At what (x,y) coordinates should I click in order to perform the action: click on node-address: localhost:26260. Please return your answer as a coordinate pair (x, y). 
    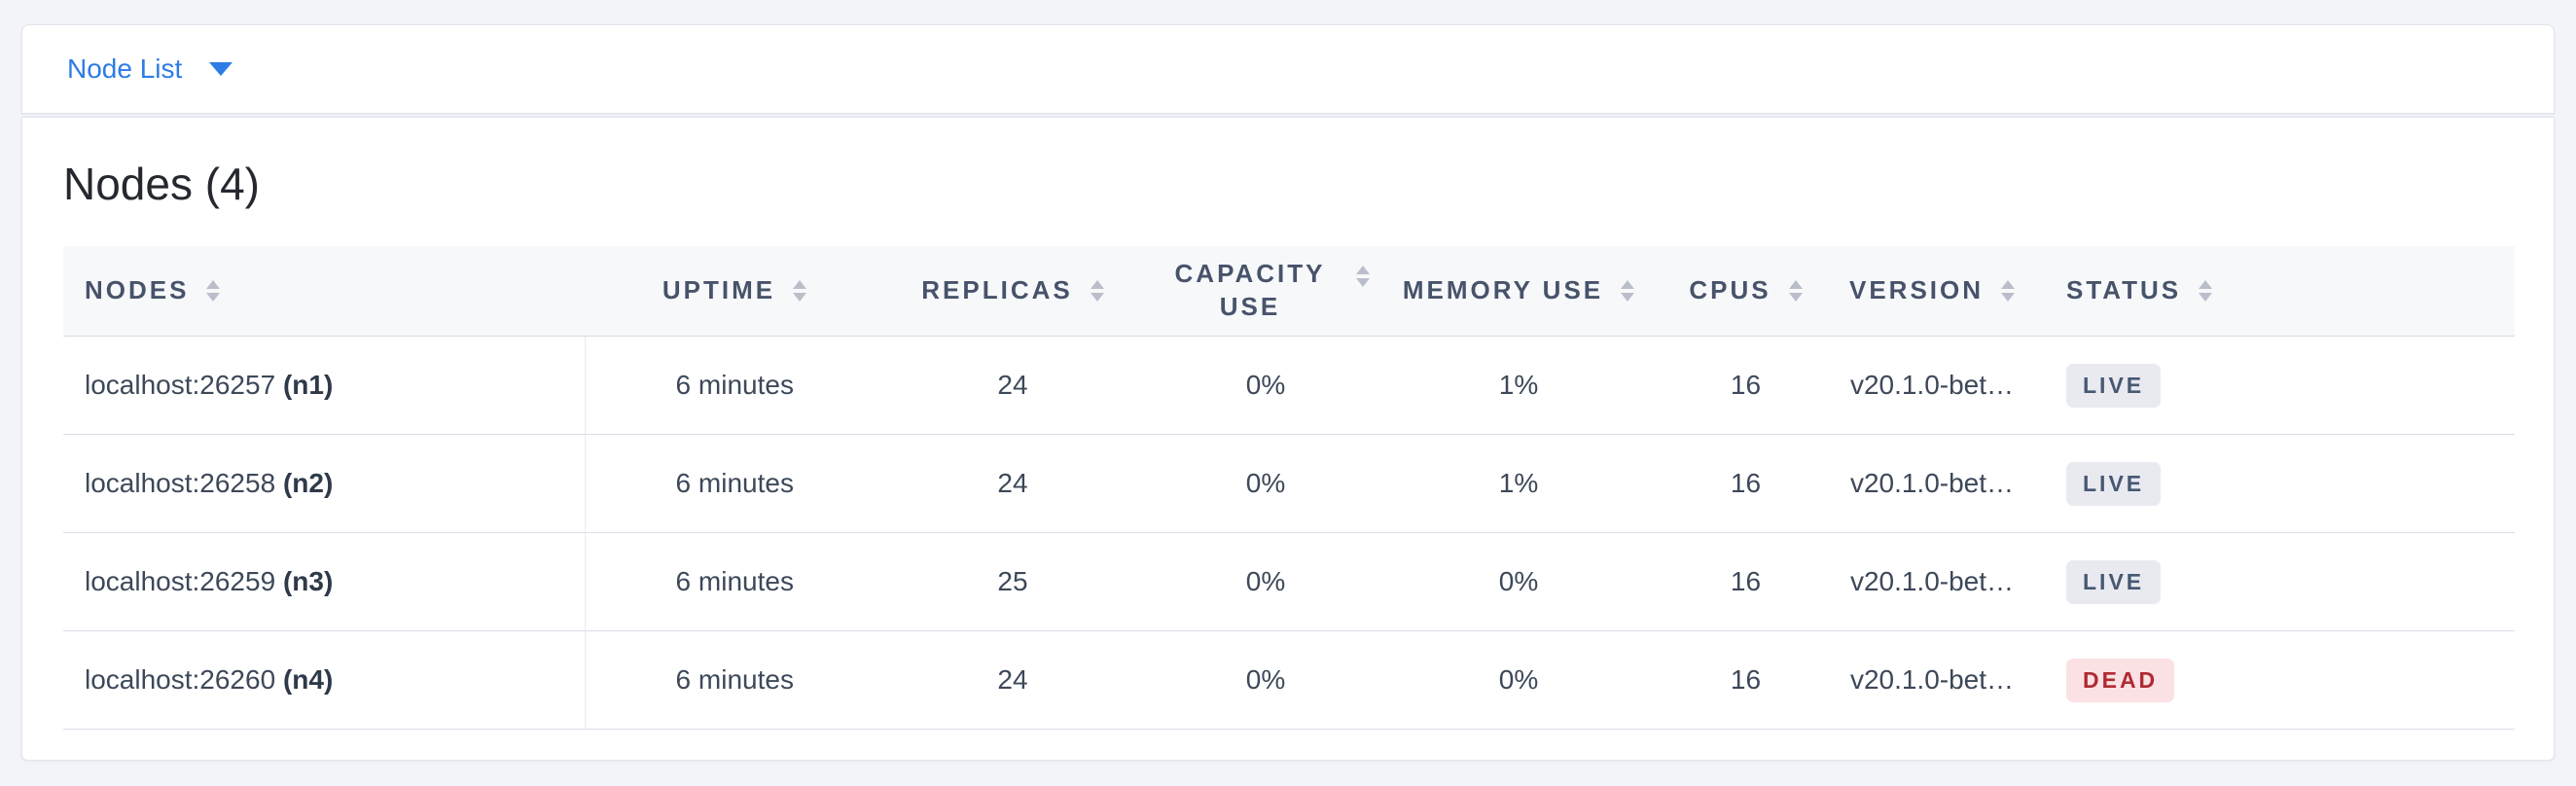
    Looking at the image, I should click on (180, 679).